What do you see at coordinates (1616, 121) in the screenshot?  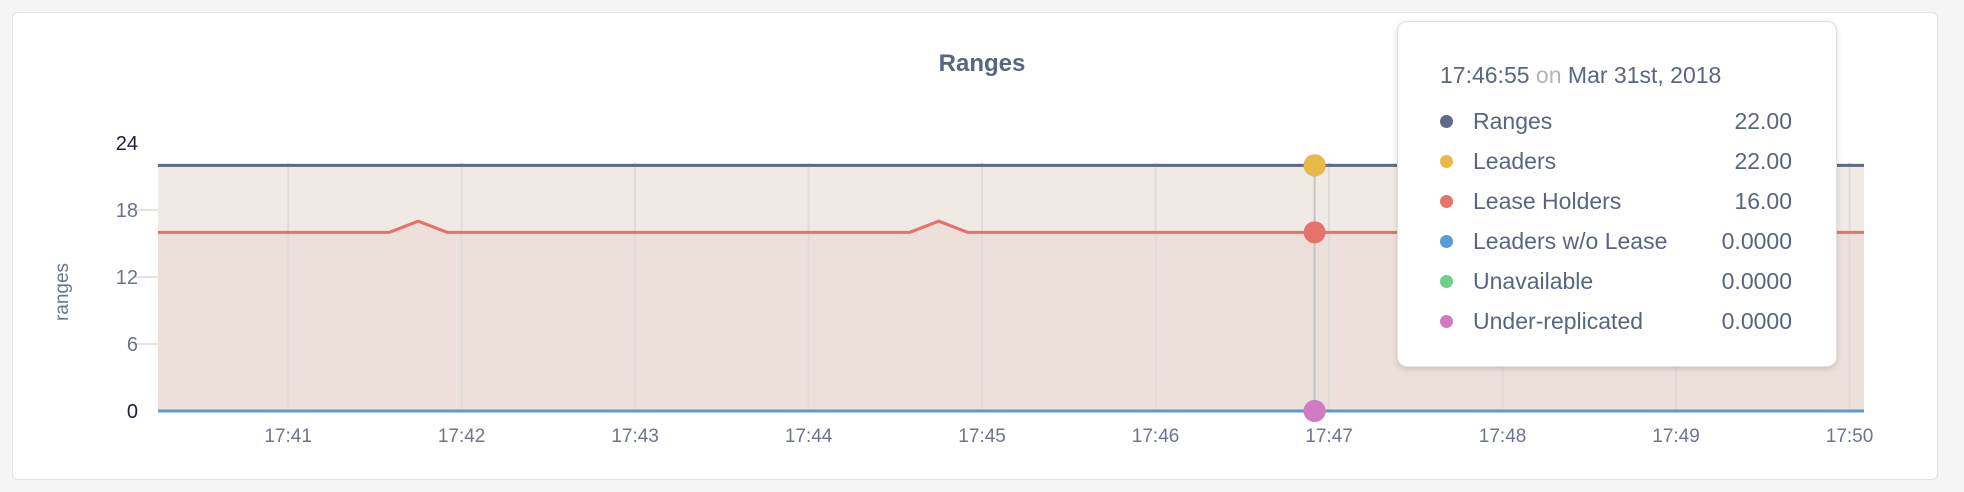 I see `tooltip-row: Ranges 22.00` at bounding box center [1616, 121].